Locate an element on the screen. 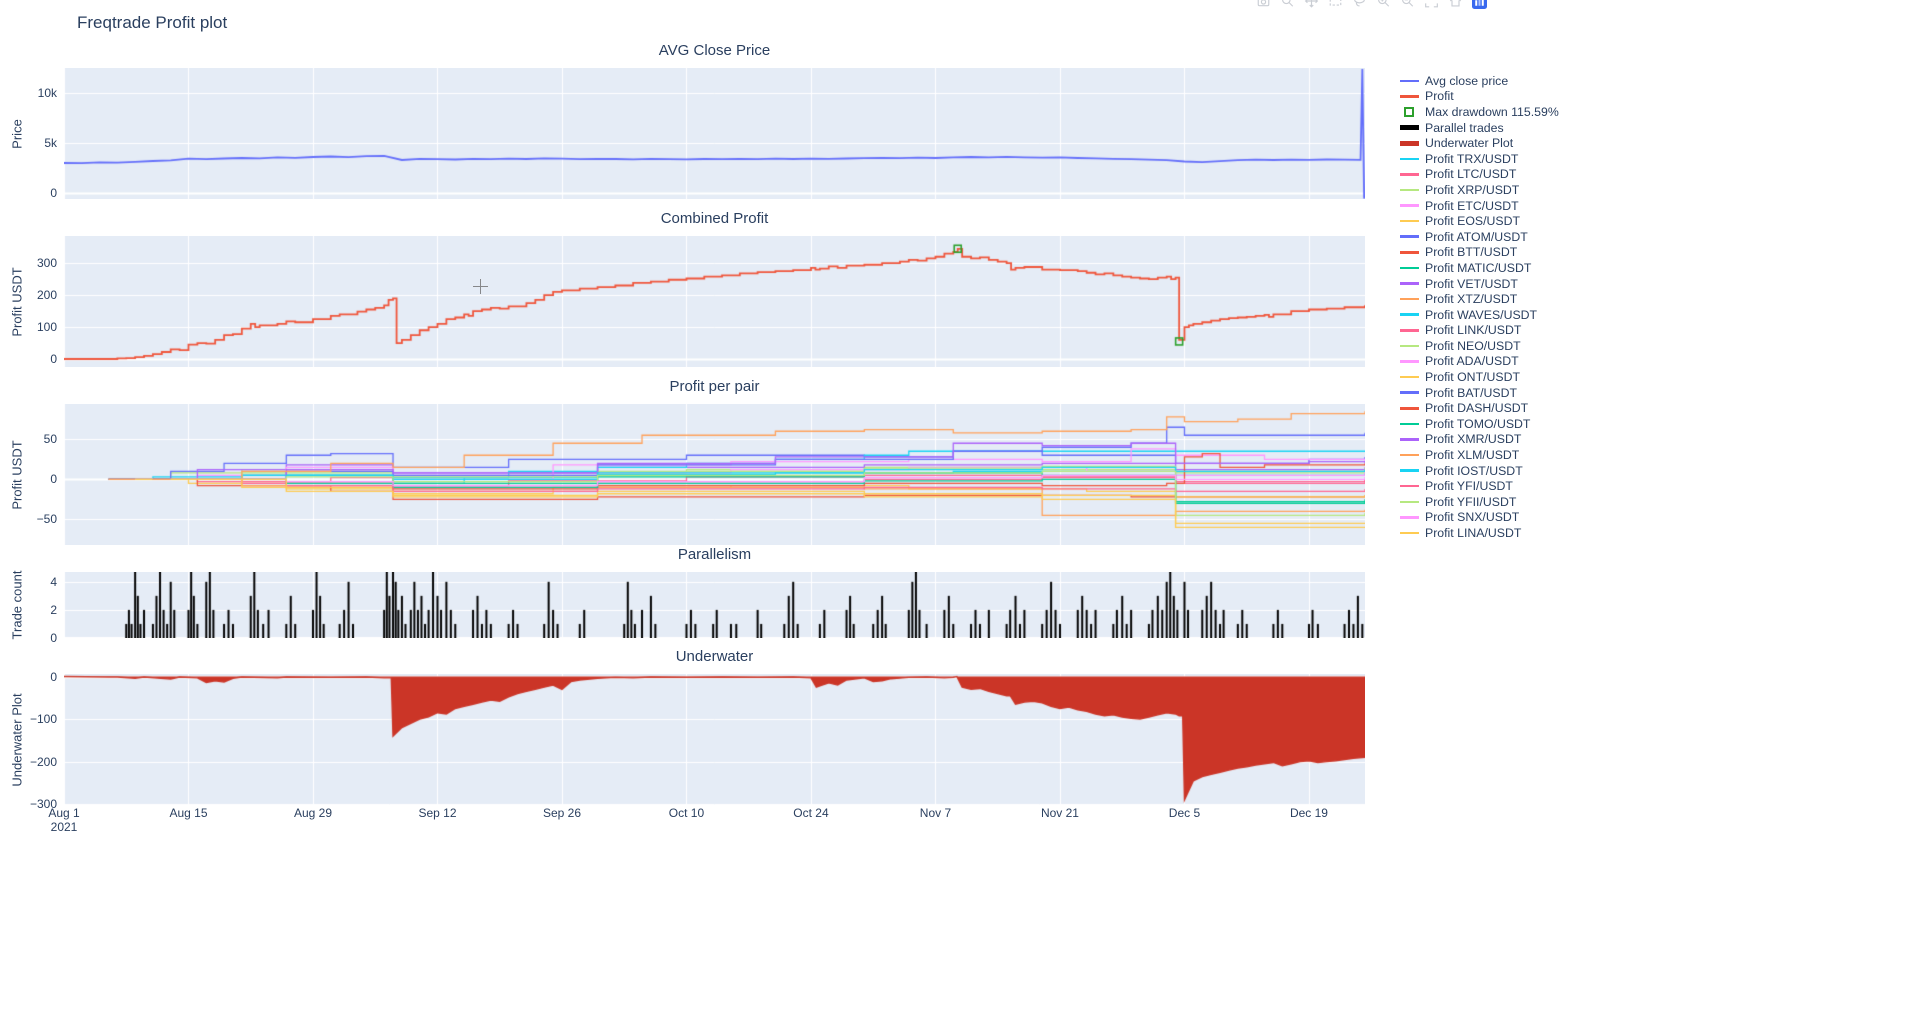  subplot-avg-close-price: AVG Close Price Price 0 5k 10k is located at coordinates (687, 121).